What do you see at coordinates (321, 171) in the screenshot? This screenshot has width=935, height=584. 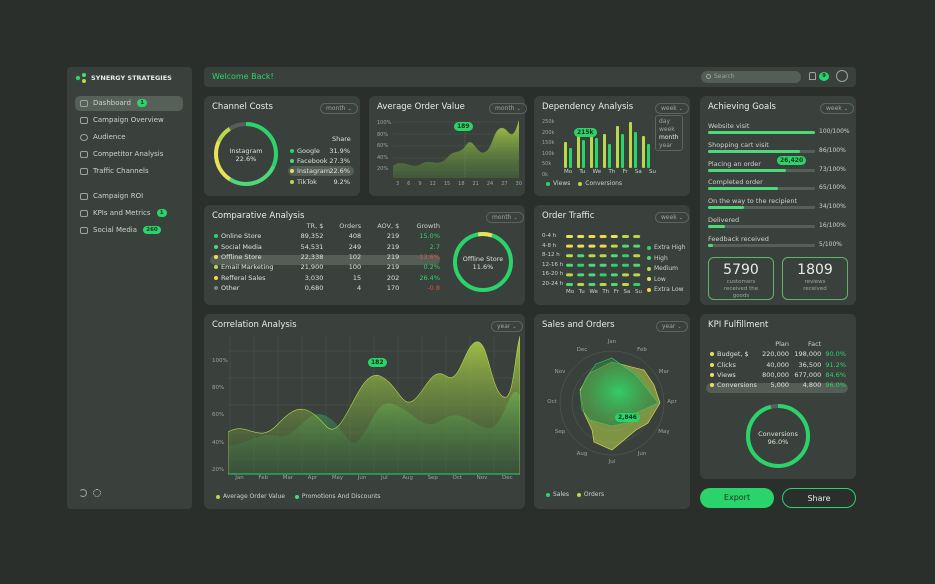 I see `share-row-instagram: Instagram 22.6%` at bounding box center [321, 171].